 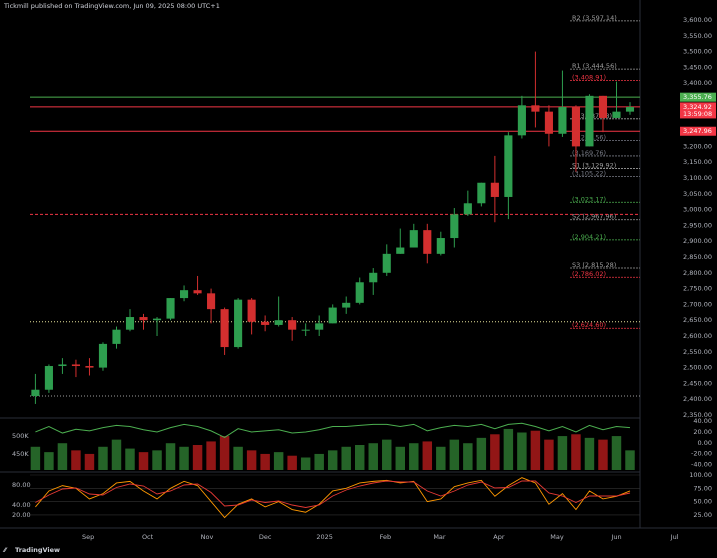 What do you see at coordinates (37, 550) in the screenshot?
I see `footer-logo: TradingView` at bounding box center [37, 550].